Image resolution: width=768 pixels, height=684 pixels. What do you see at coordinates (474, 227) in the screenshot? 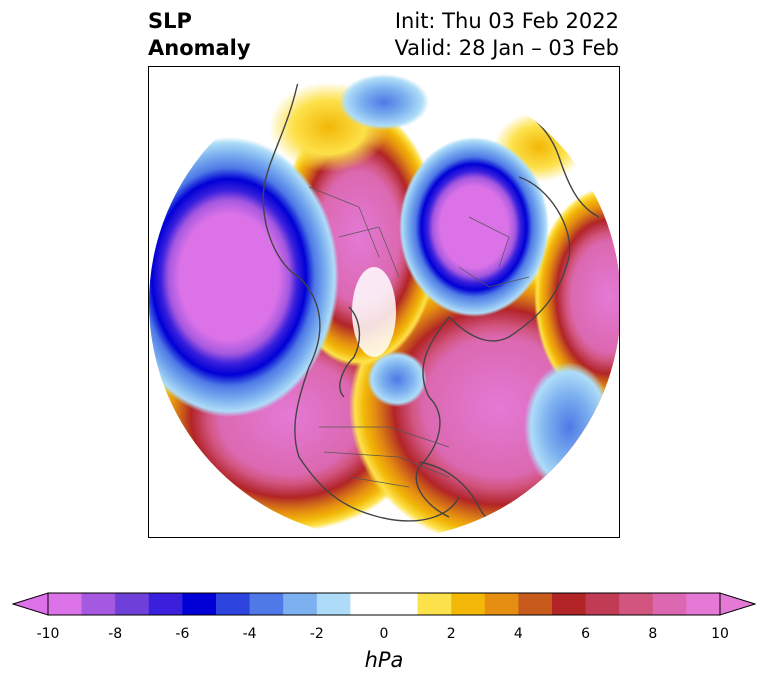
I see `negative-anomaly-eurasia` at bounding box center [474, 227].